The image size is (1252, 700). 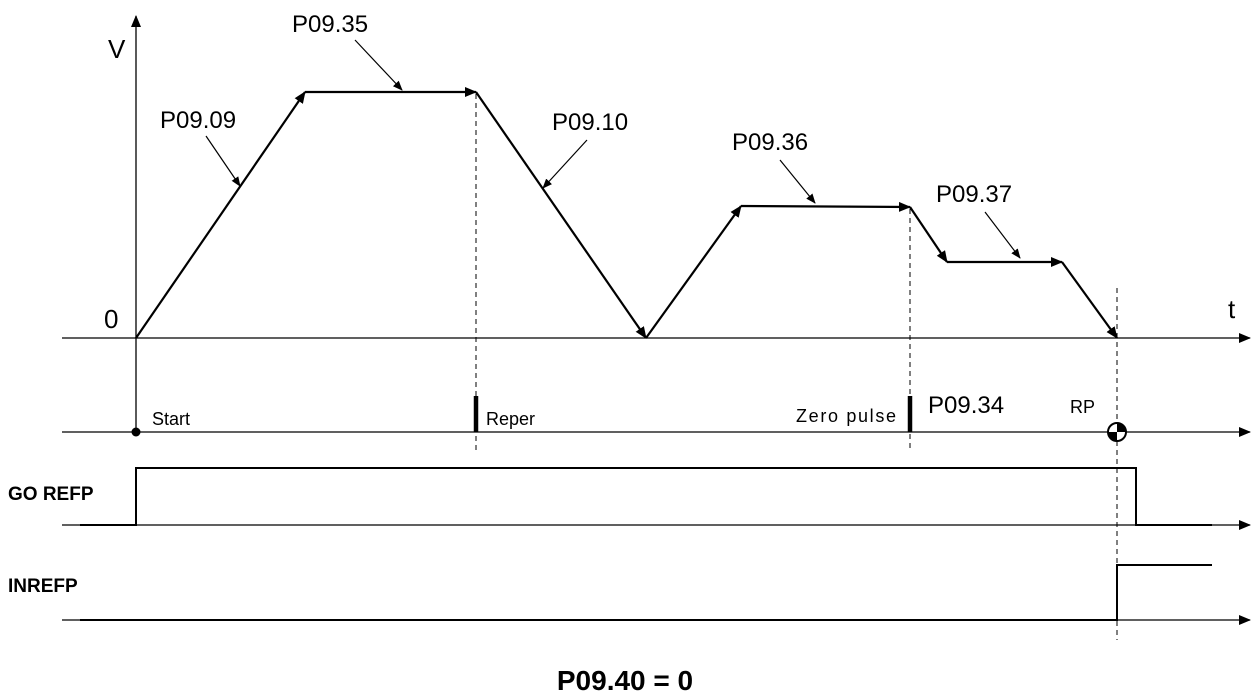 What do you see at coordinates (646, 496) in the screenshot?
I see `go-refp-waveform` at bounding box center [646, 496].